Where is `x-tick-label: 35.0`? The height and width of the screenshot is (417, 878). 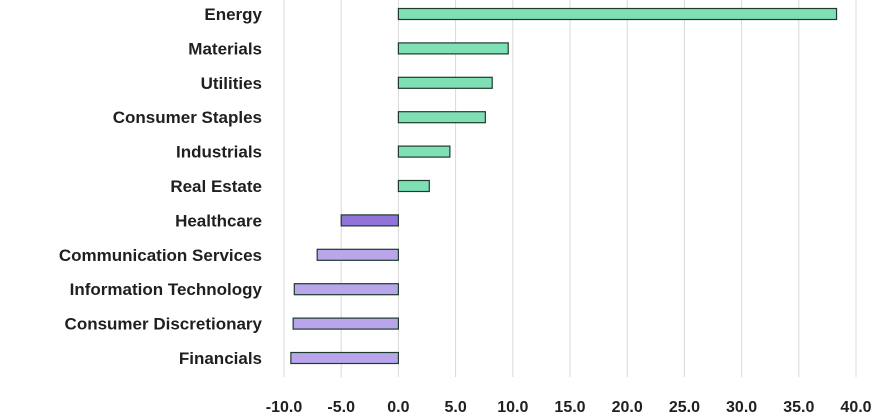 x-tick-label: 35.0 is located at coordinates (798, 407).